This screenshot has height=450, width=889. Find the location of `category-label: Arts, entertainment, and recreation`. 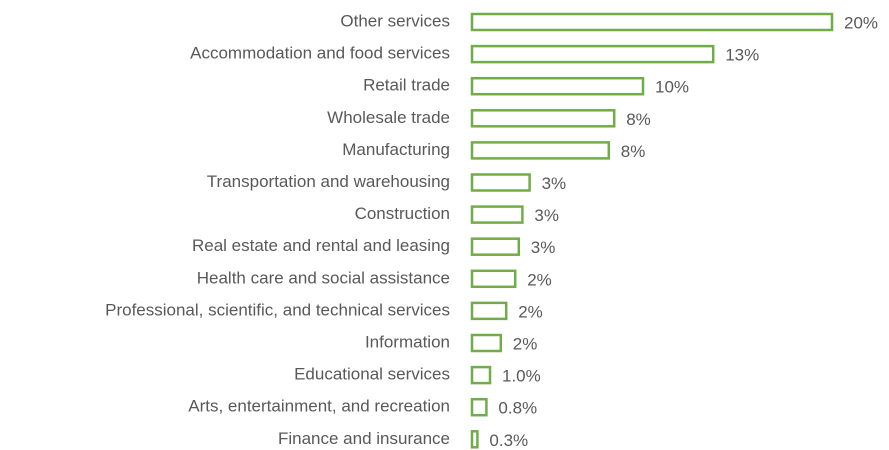

category-label: Arts, entertainment, and recreation is located at coordinates (319, 406).